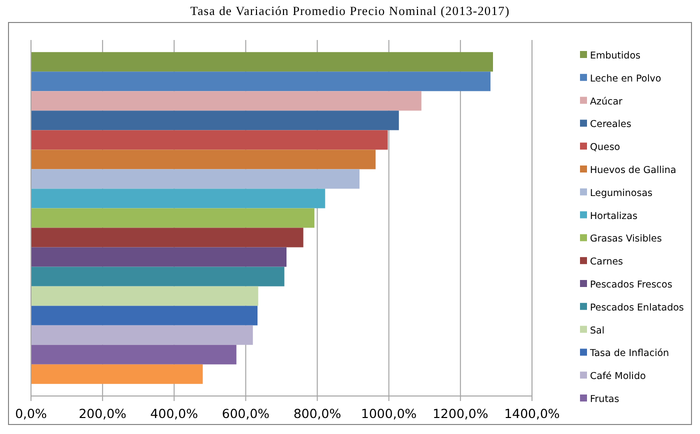 The width and height of the screenshot is (700, 434). I want to click on x-tick-label: 0,0%, so click(31, 413).